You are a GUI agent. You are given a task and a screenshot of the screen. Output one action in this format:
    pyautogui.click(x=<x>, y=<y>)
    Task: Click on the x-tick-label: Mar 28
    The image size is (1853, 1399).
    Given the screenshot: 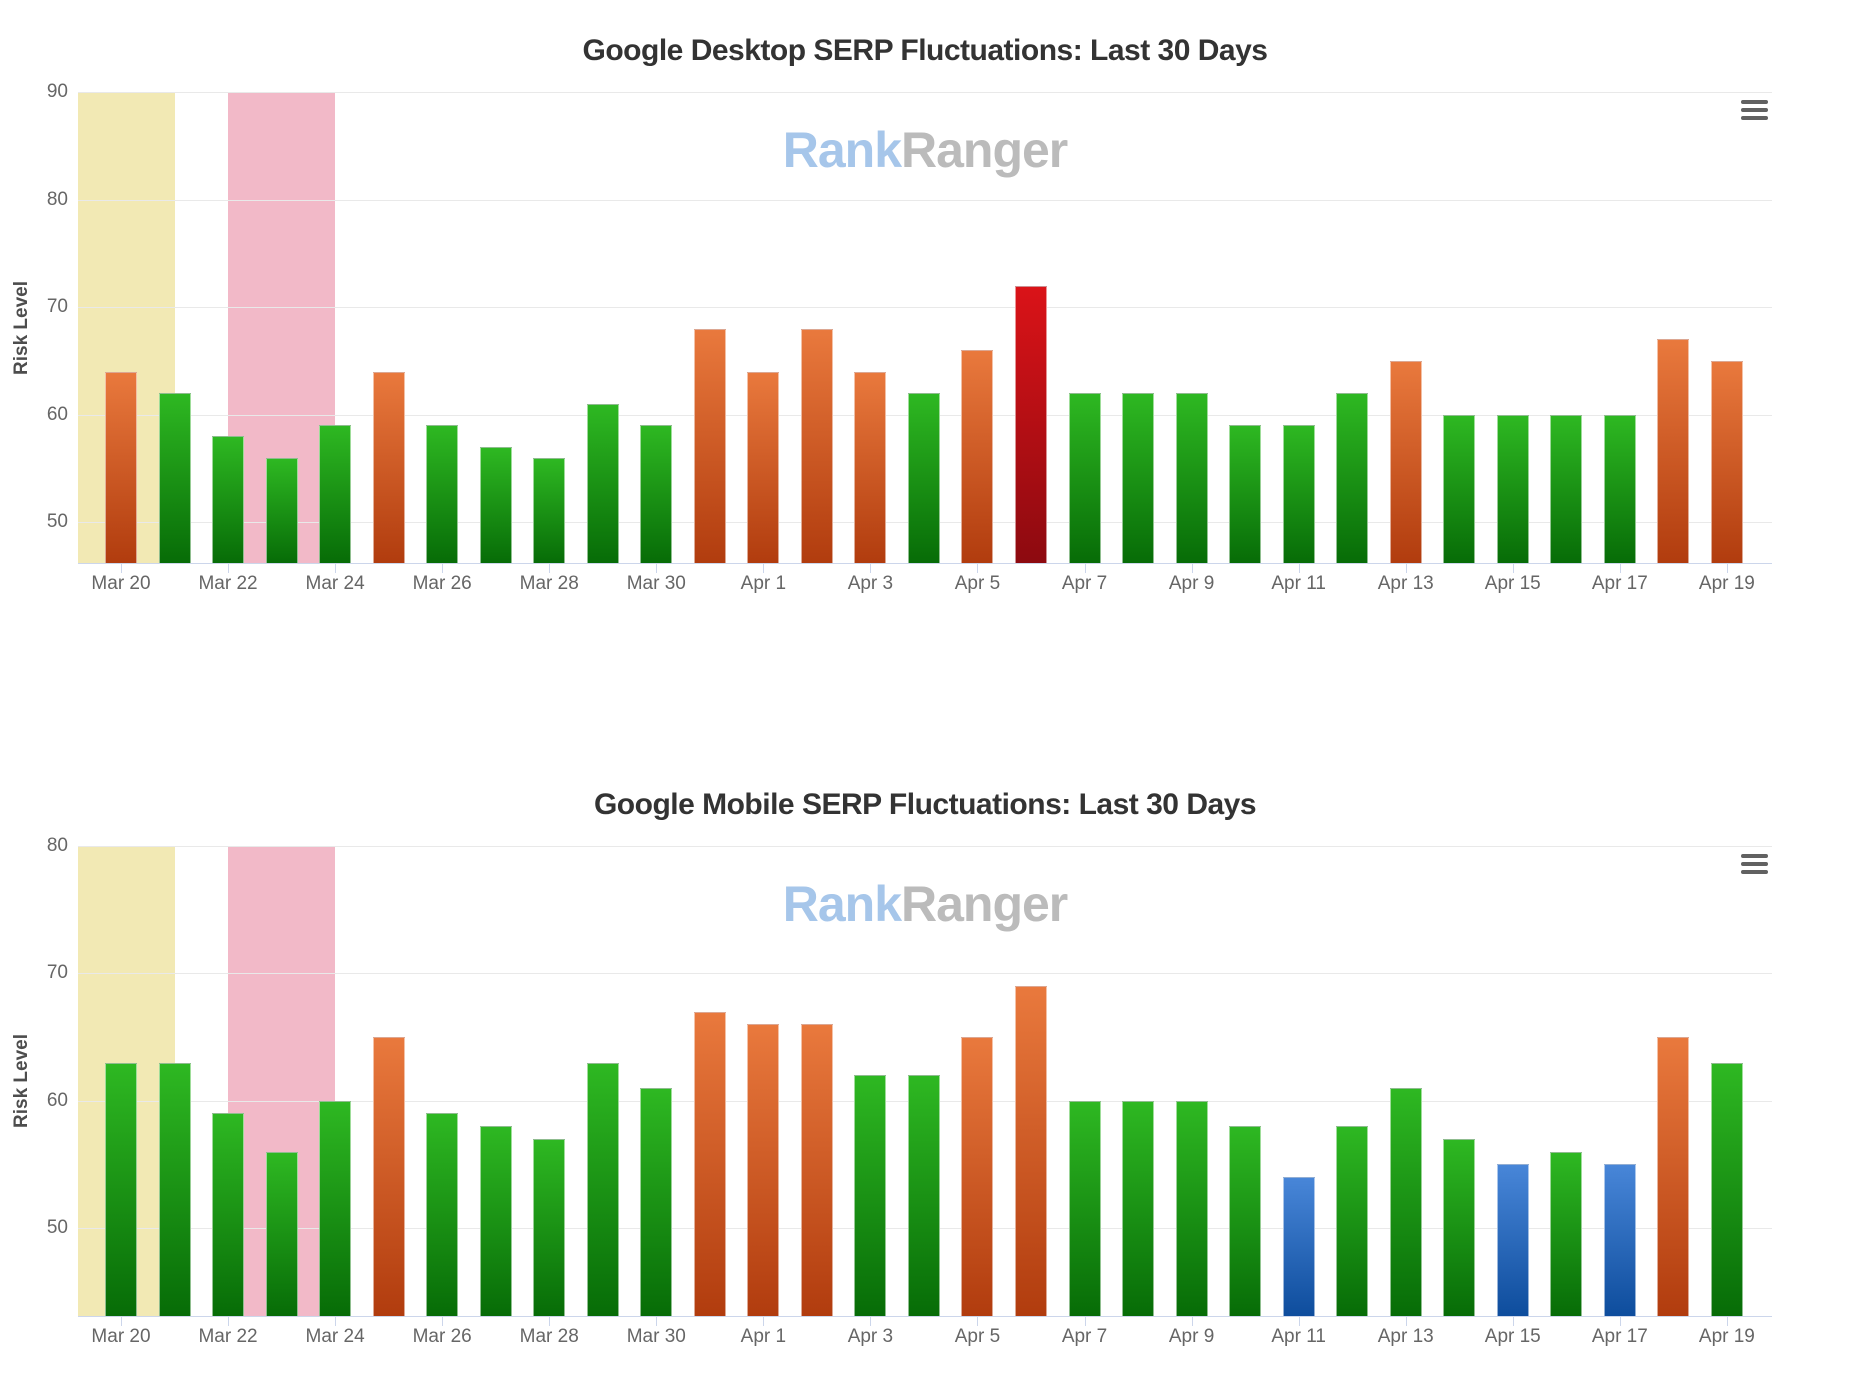 What is the action you would take?
    pyautogui.click(x=549, y=583)
    